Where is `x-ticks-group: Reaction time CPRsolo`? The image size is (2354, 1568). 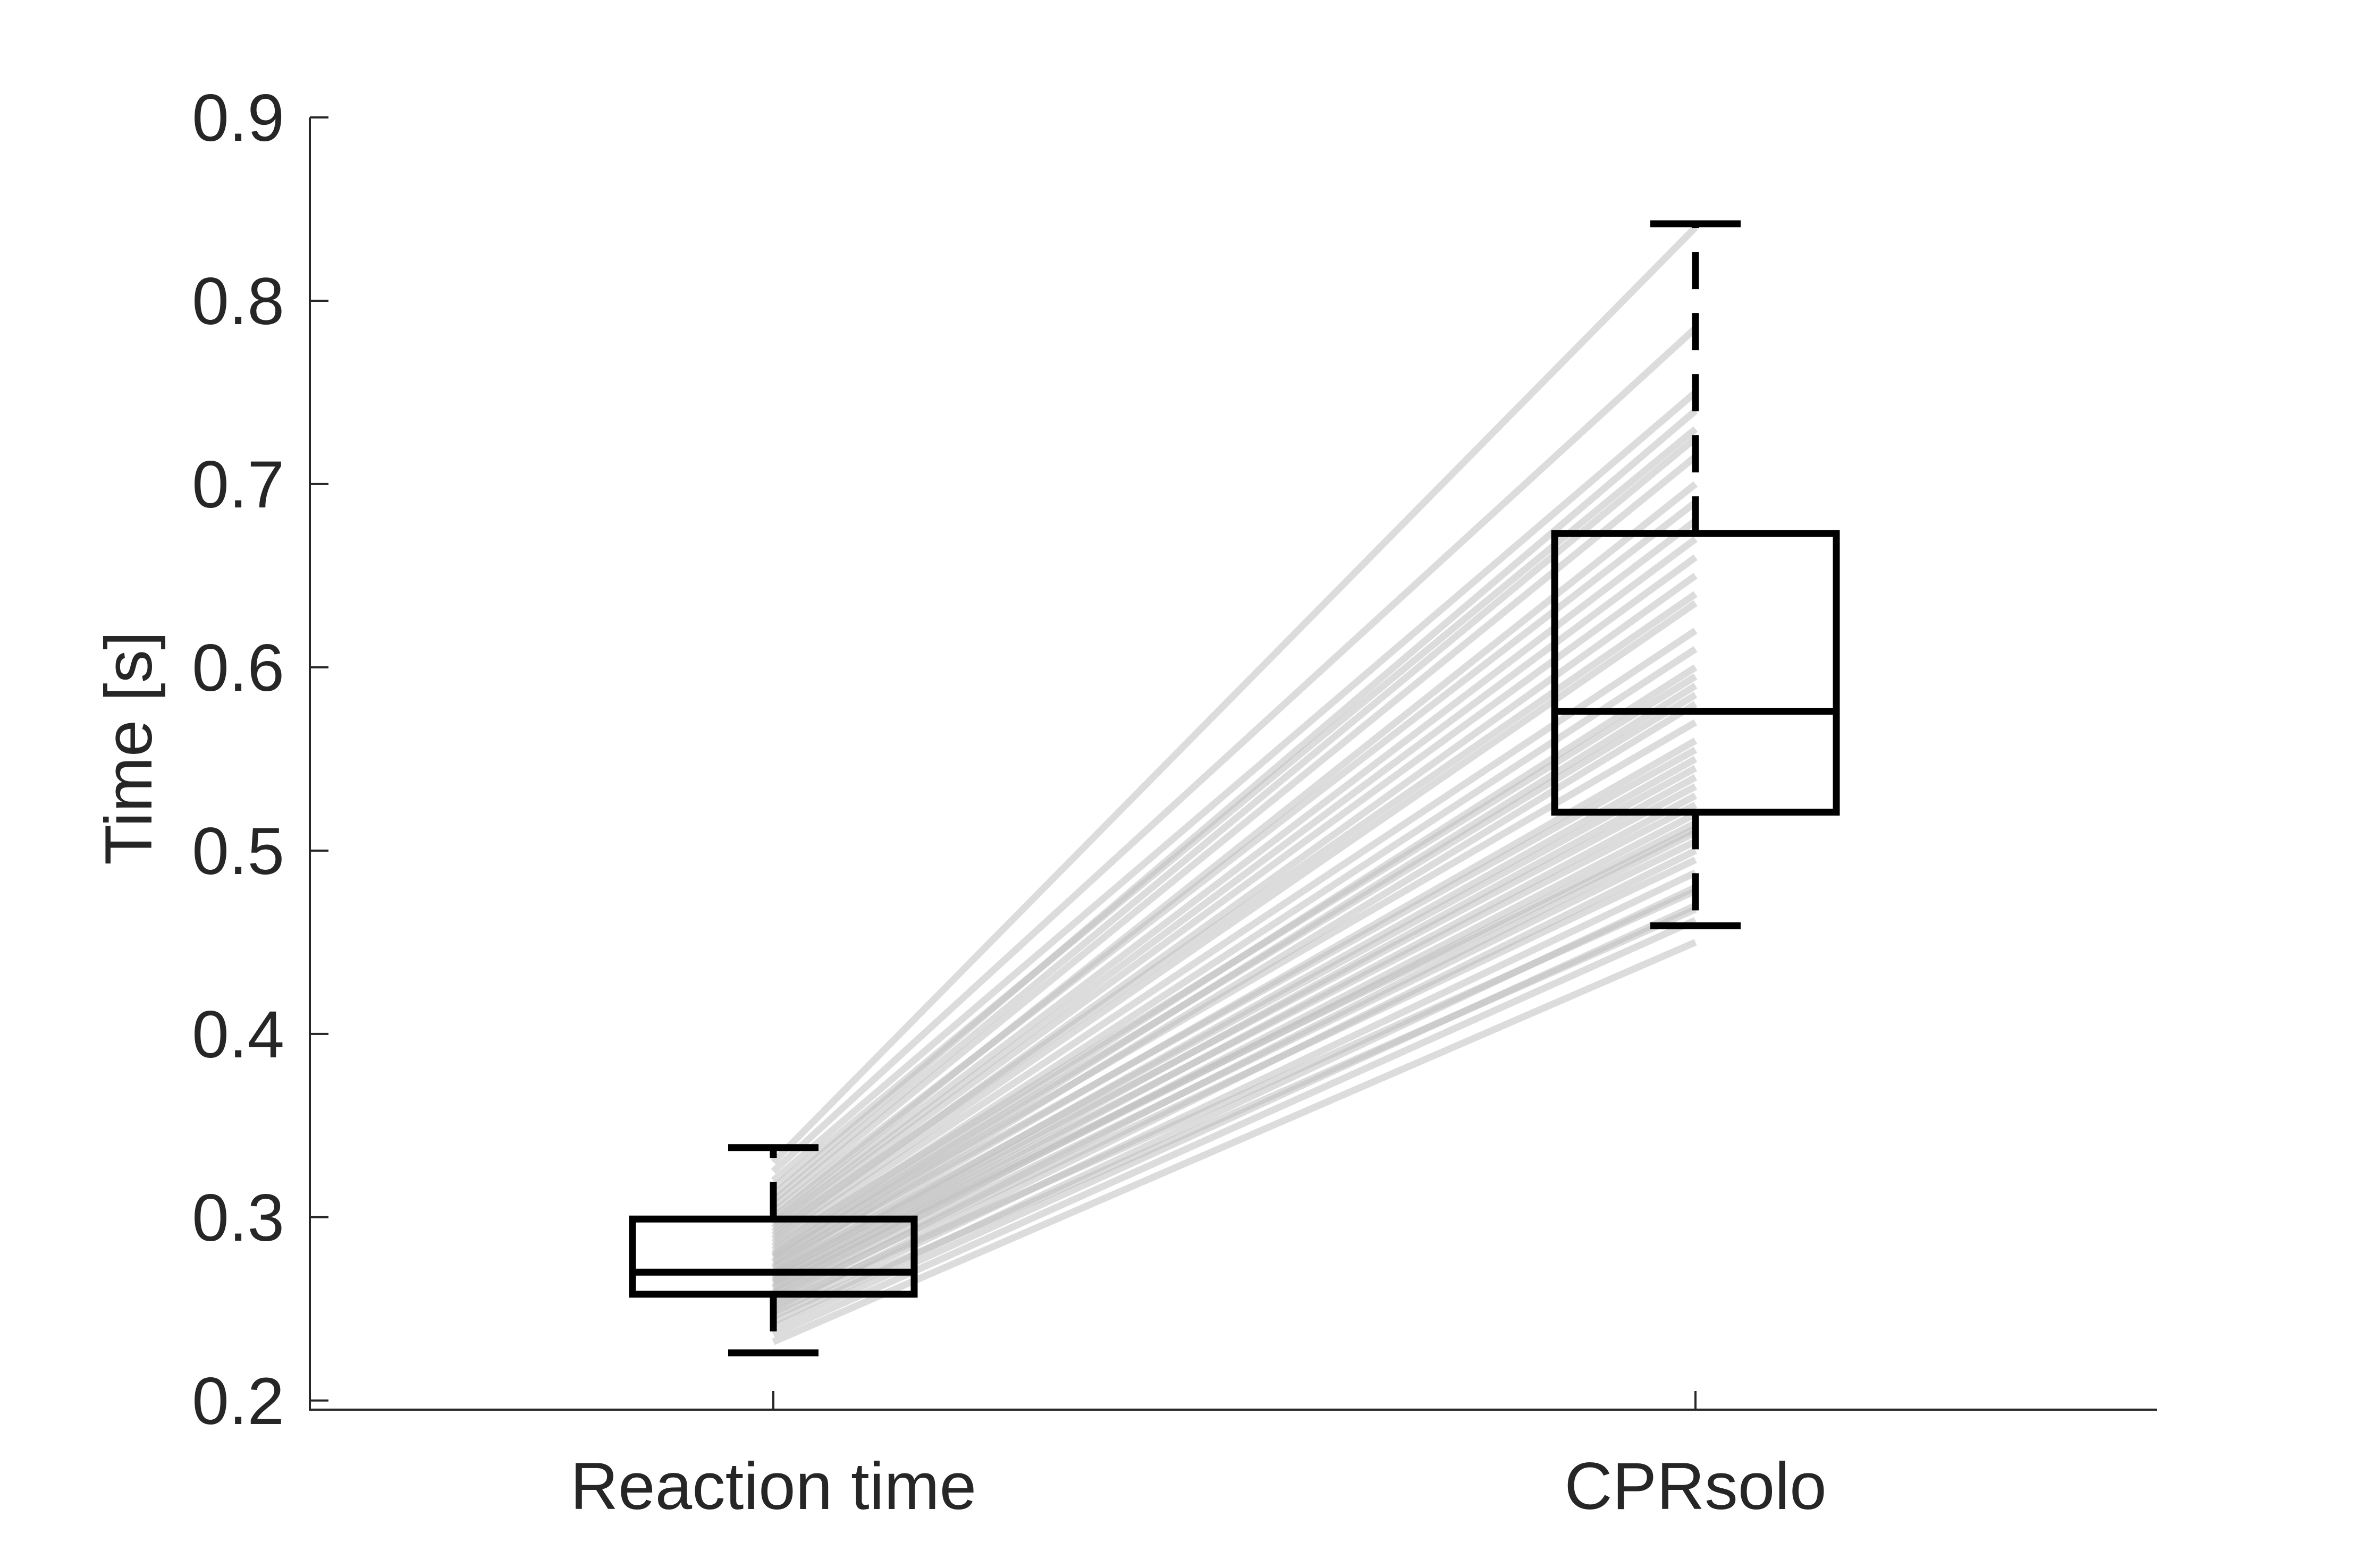 x-ticks-group: Reaction time CPRsolo is located at coordinates (1199, 1457).